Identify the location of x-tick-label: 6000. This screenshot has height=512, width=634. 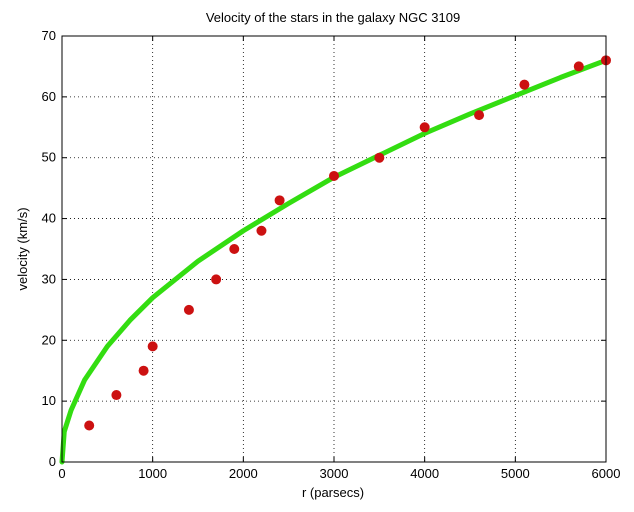
(606, 473).